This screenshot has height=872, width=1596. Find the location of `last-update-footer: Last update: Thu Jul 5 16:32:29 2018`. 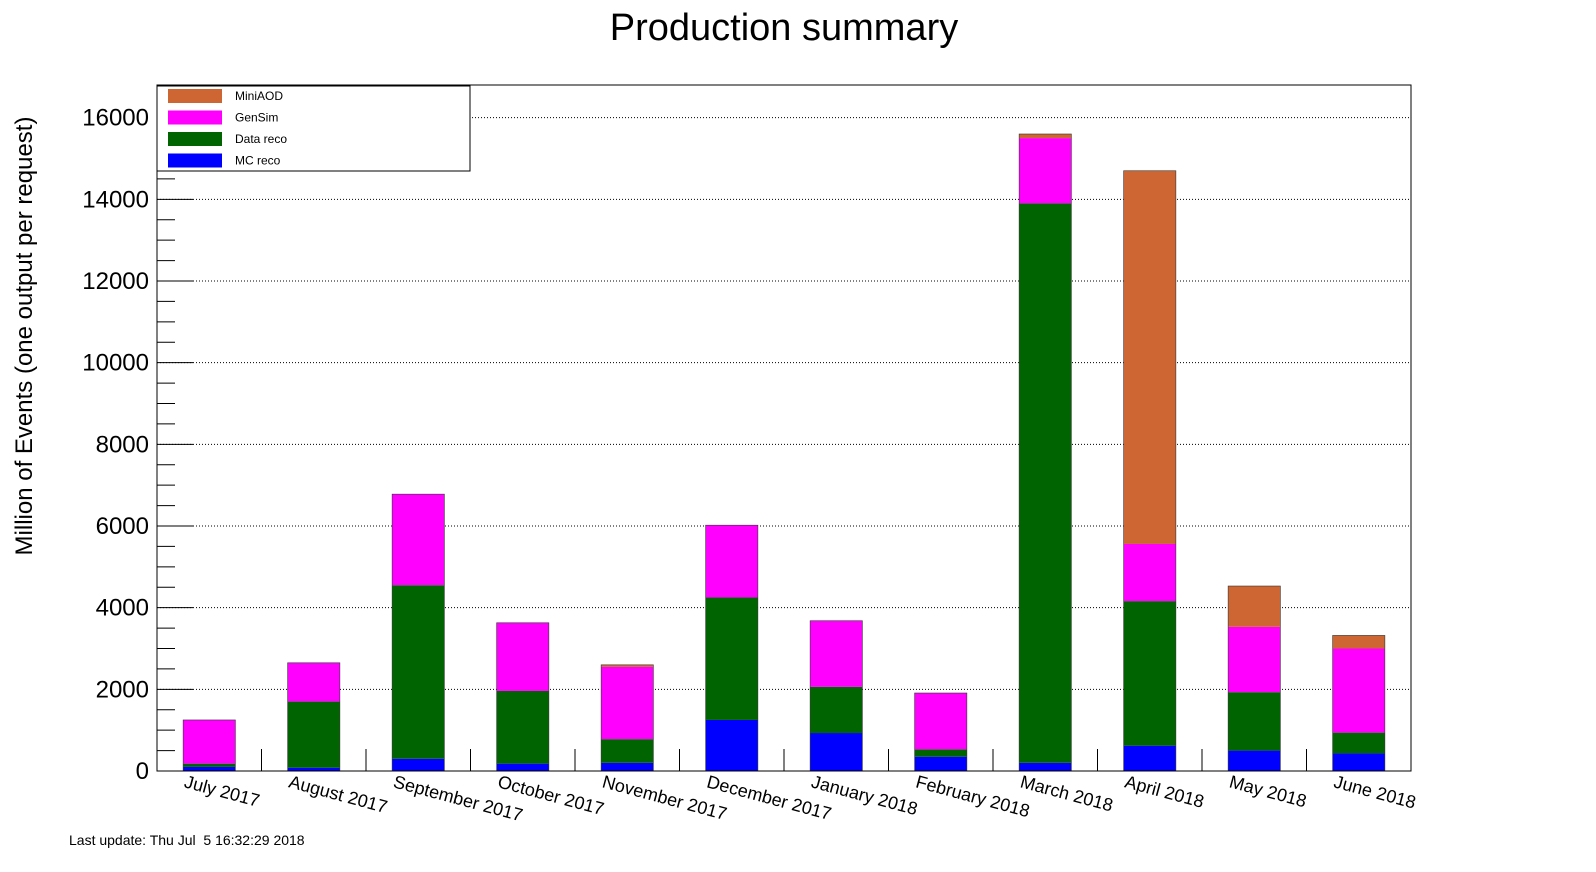

last-update-footer: Last update: Thu Jul 5 16:32:29 2018 is located at coordinates (187, 840).